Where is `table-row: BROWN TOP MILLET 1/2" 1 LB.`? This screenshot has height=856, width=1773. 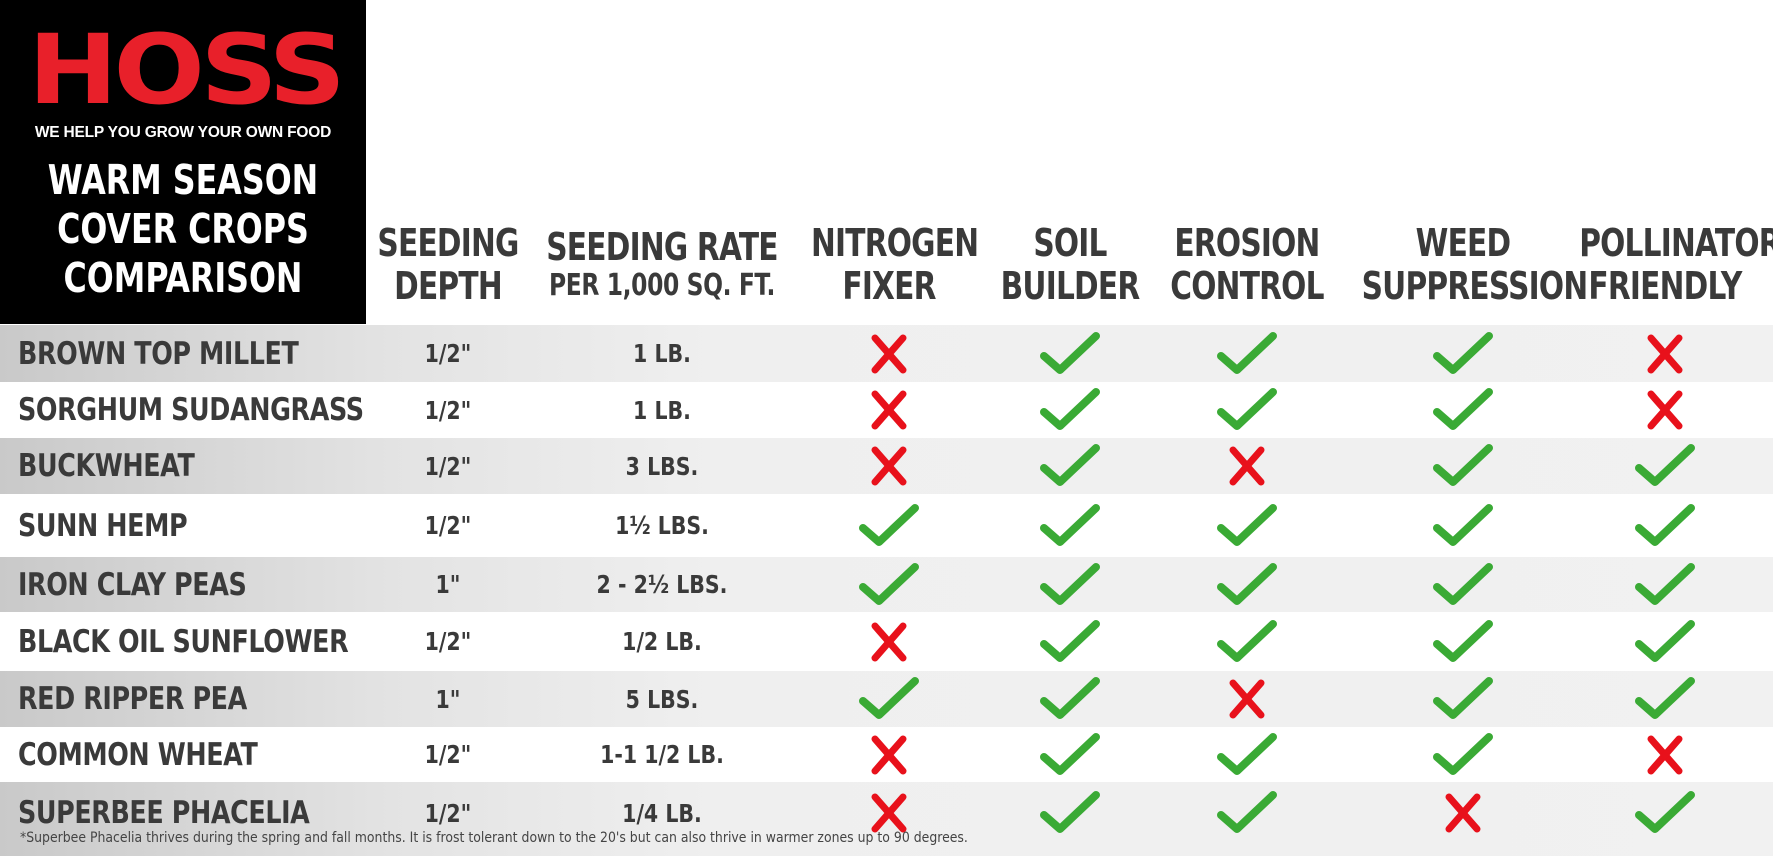
table-row: BROWN TOP MILLET 1/2" 1 LB. is located at coordinates (886, 353).